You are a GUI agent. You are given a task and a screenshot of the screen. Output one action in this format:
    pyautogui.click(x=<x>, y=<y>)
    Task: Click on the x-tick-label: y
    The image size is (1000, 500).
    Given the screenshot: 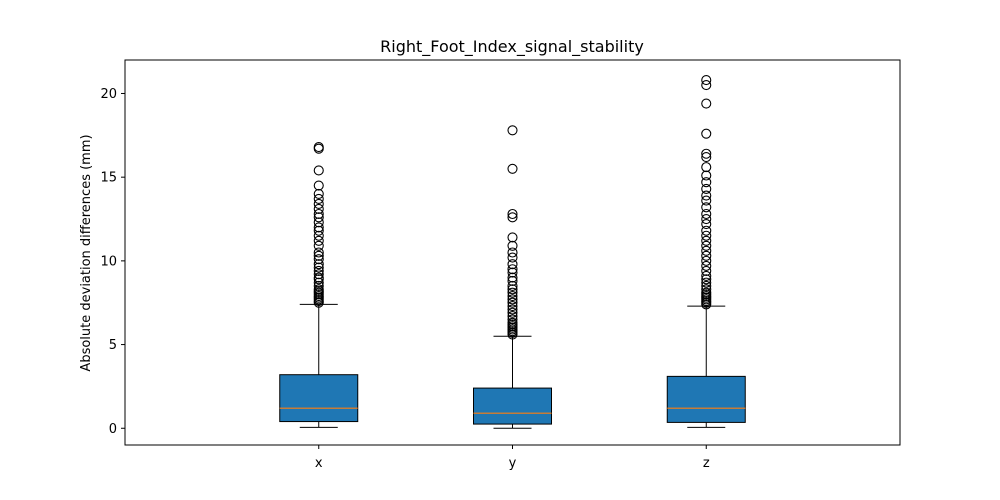 What is the action you would take?
    pyautogui.click(x=513, y=463)
    